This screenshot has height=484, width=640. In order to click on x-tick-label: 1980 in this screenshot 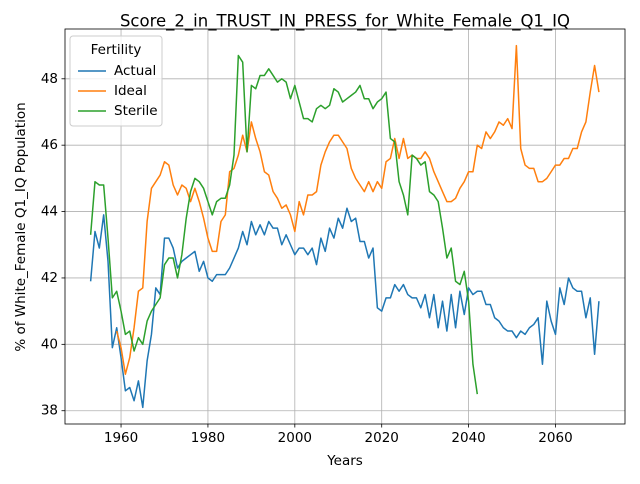, I will do `click(208, 438)`.